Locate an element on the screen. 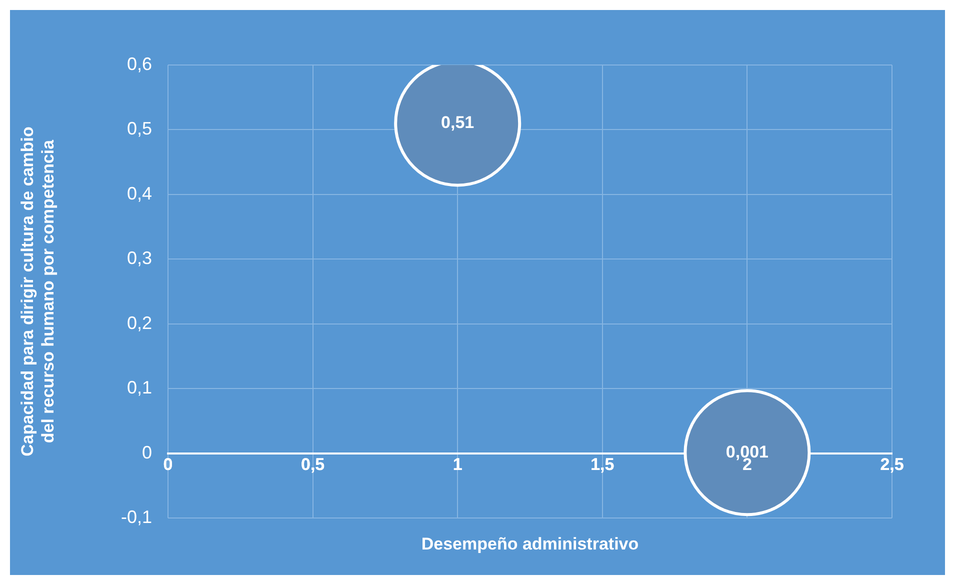  data-label: 0,51 is located at coordinates (457, 122).